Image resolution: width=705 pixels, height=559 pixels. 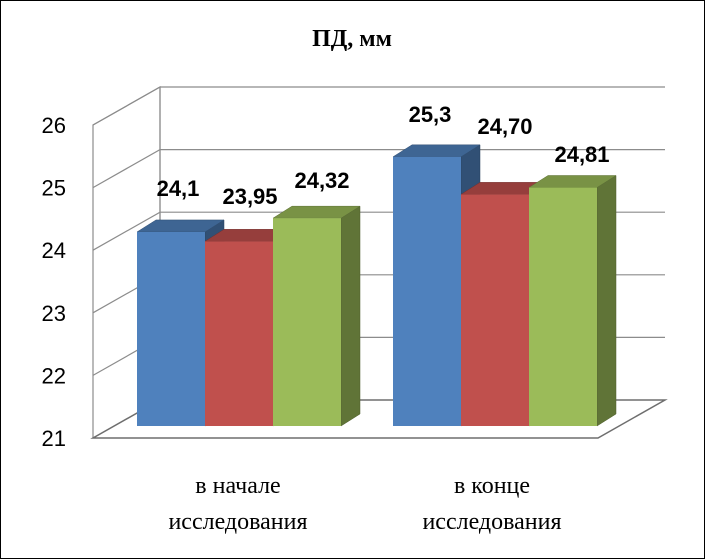 What do you see at coordinates (581, 154) in the screenshot?
I see `data-label: 24,81` at bounding box center [581, 154].